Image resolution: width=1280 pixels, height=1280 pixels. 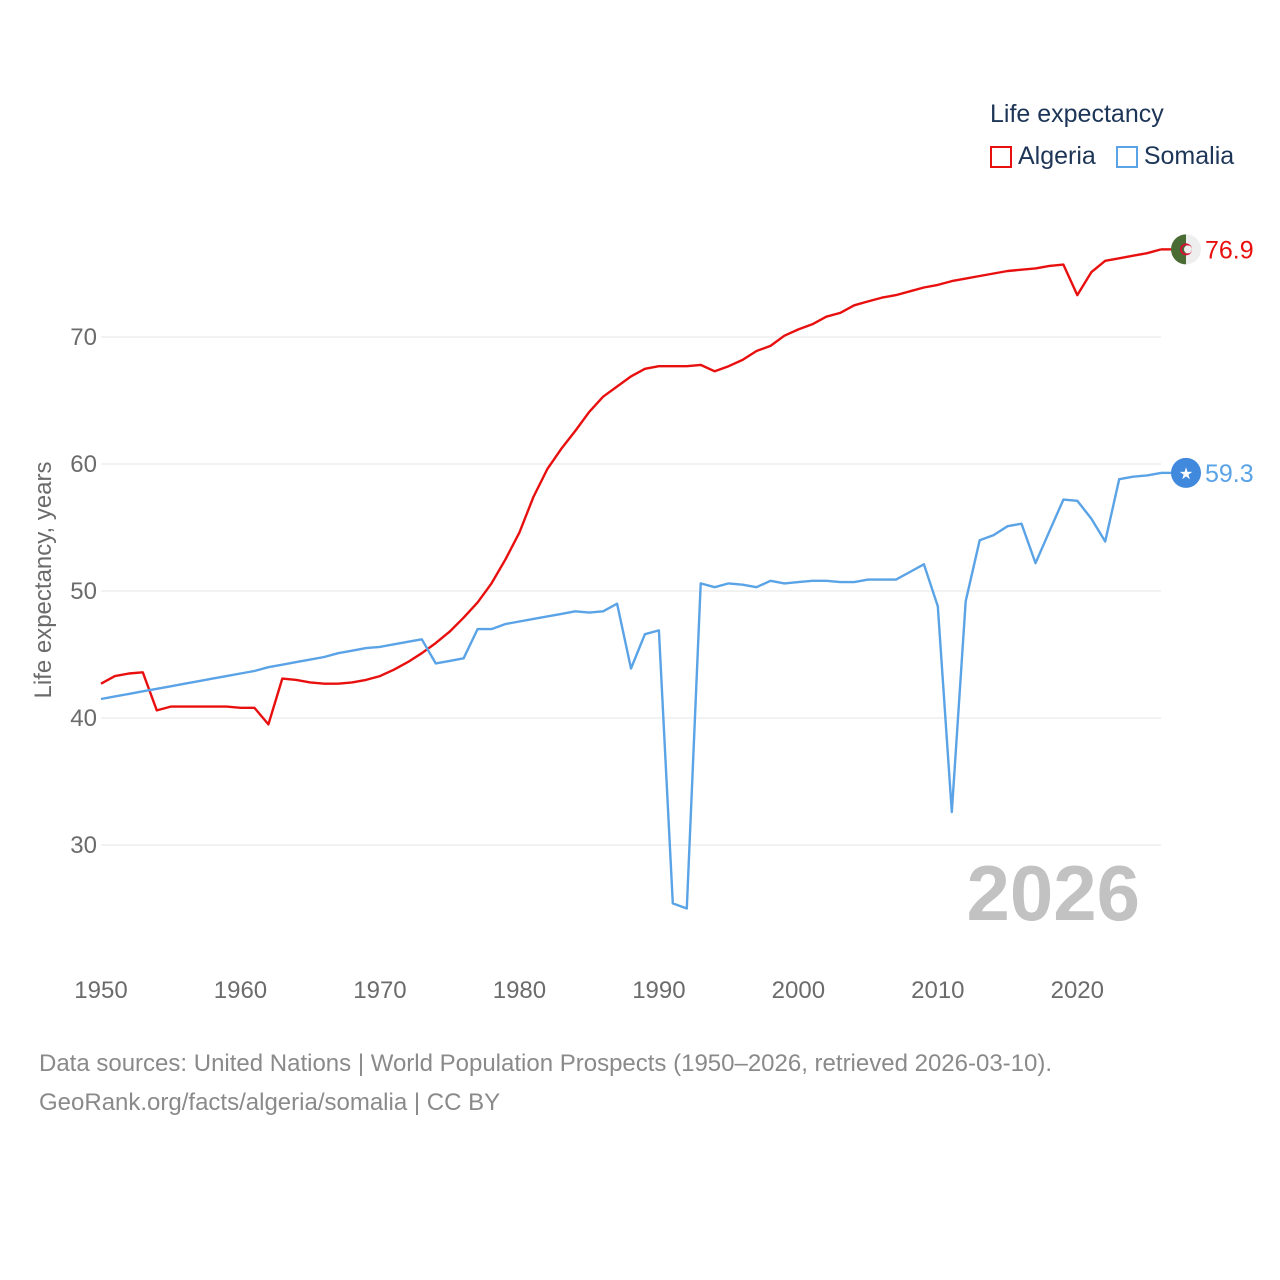 I want to click on y-tick-label: 70, so click(x=83, y=337).